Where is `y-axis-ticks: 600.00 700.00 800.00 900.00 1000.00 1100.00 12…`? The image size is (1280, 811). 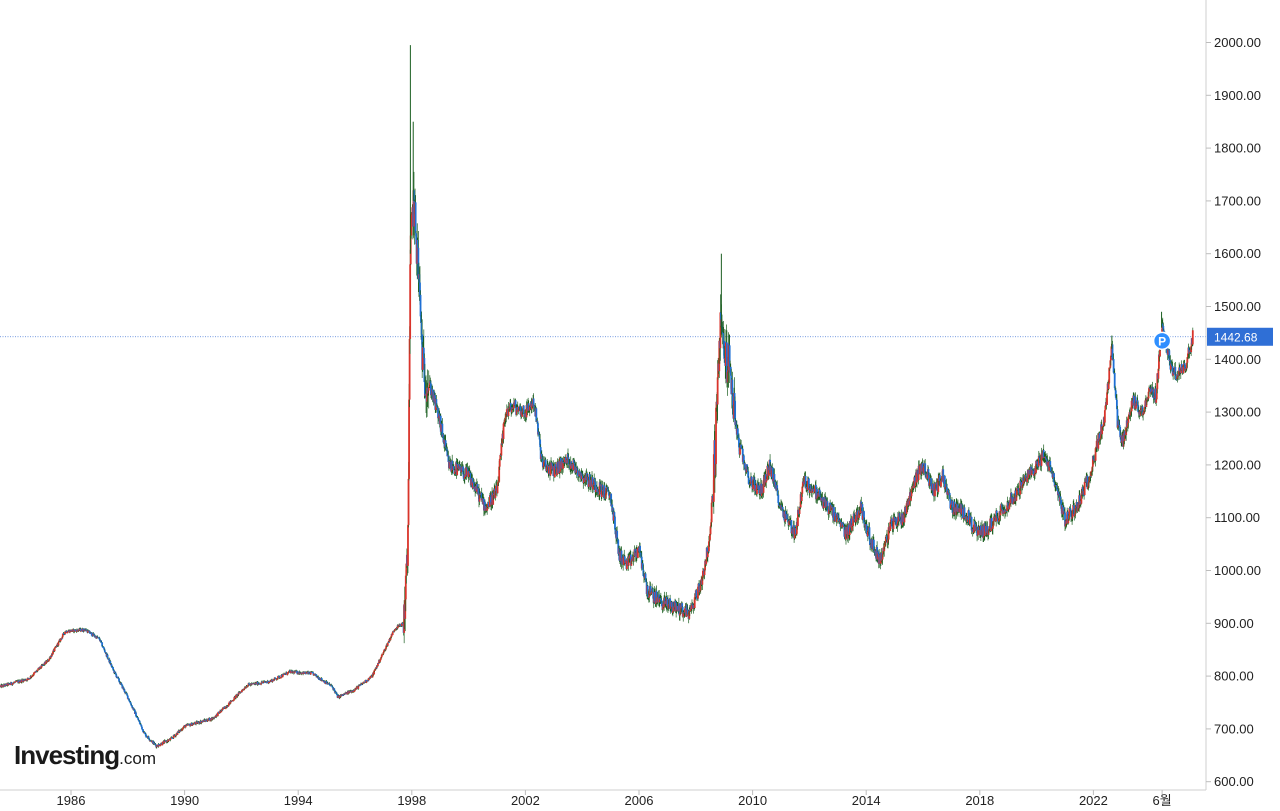 y-axis-ticks: 600.00 700.00 800.00 900.00 1000.00 1100.00 12… is located at coordinates (1233, 412).